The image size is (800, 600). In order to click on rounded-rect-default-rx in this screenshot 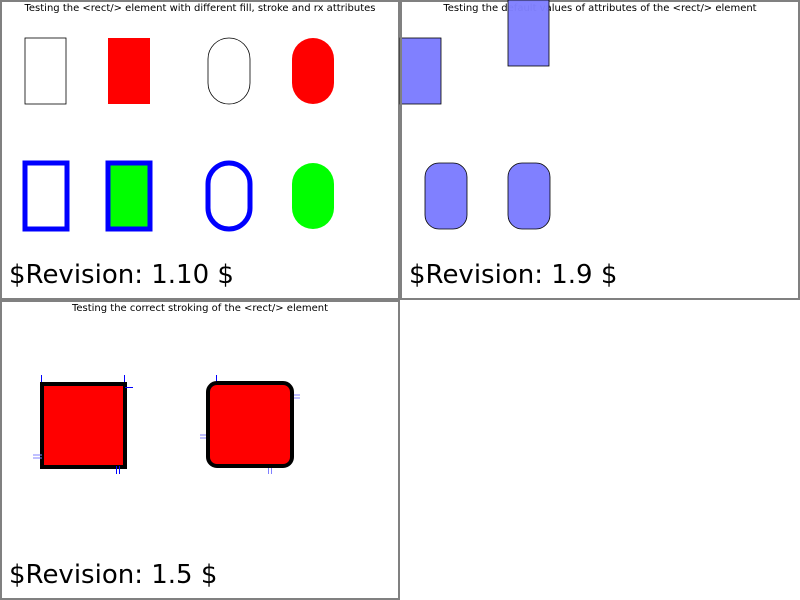, I will do `click(529, 196)`.